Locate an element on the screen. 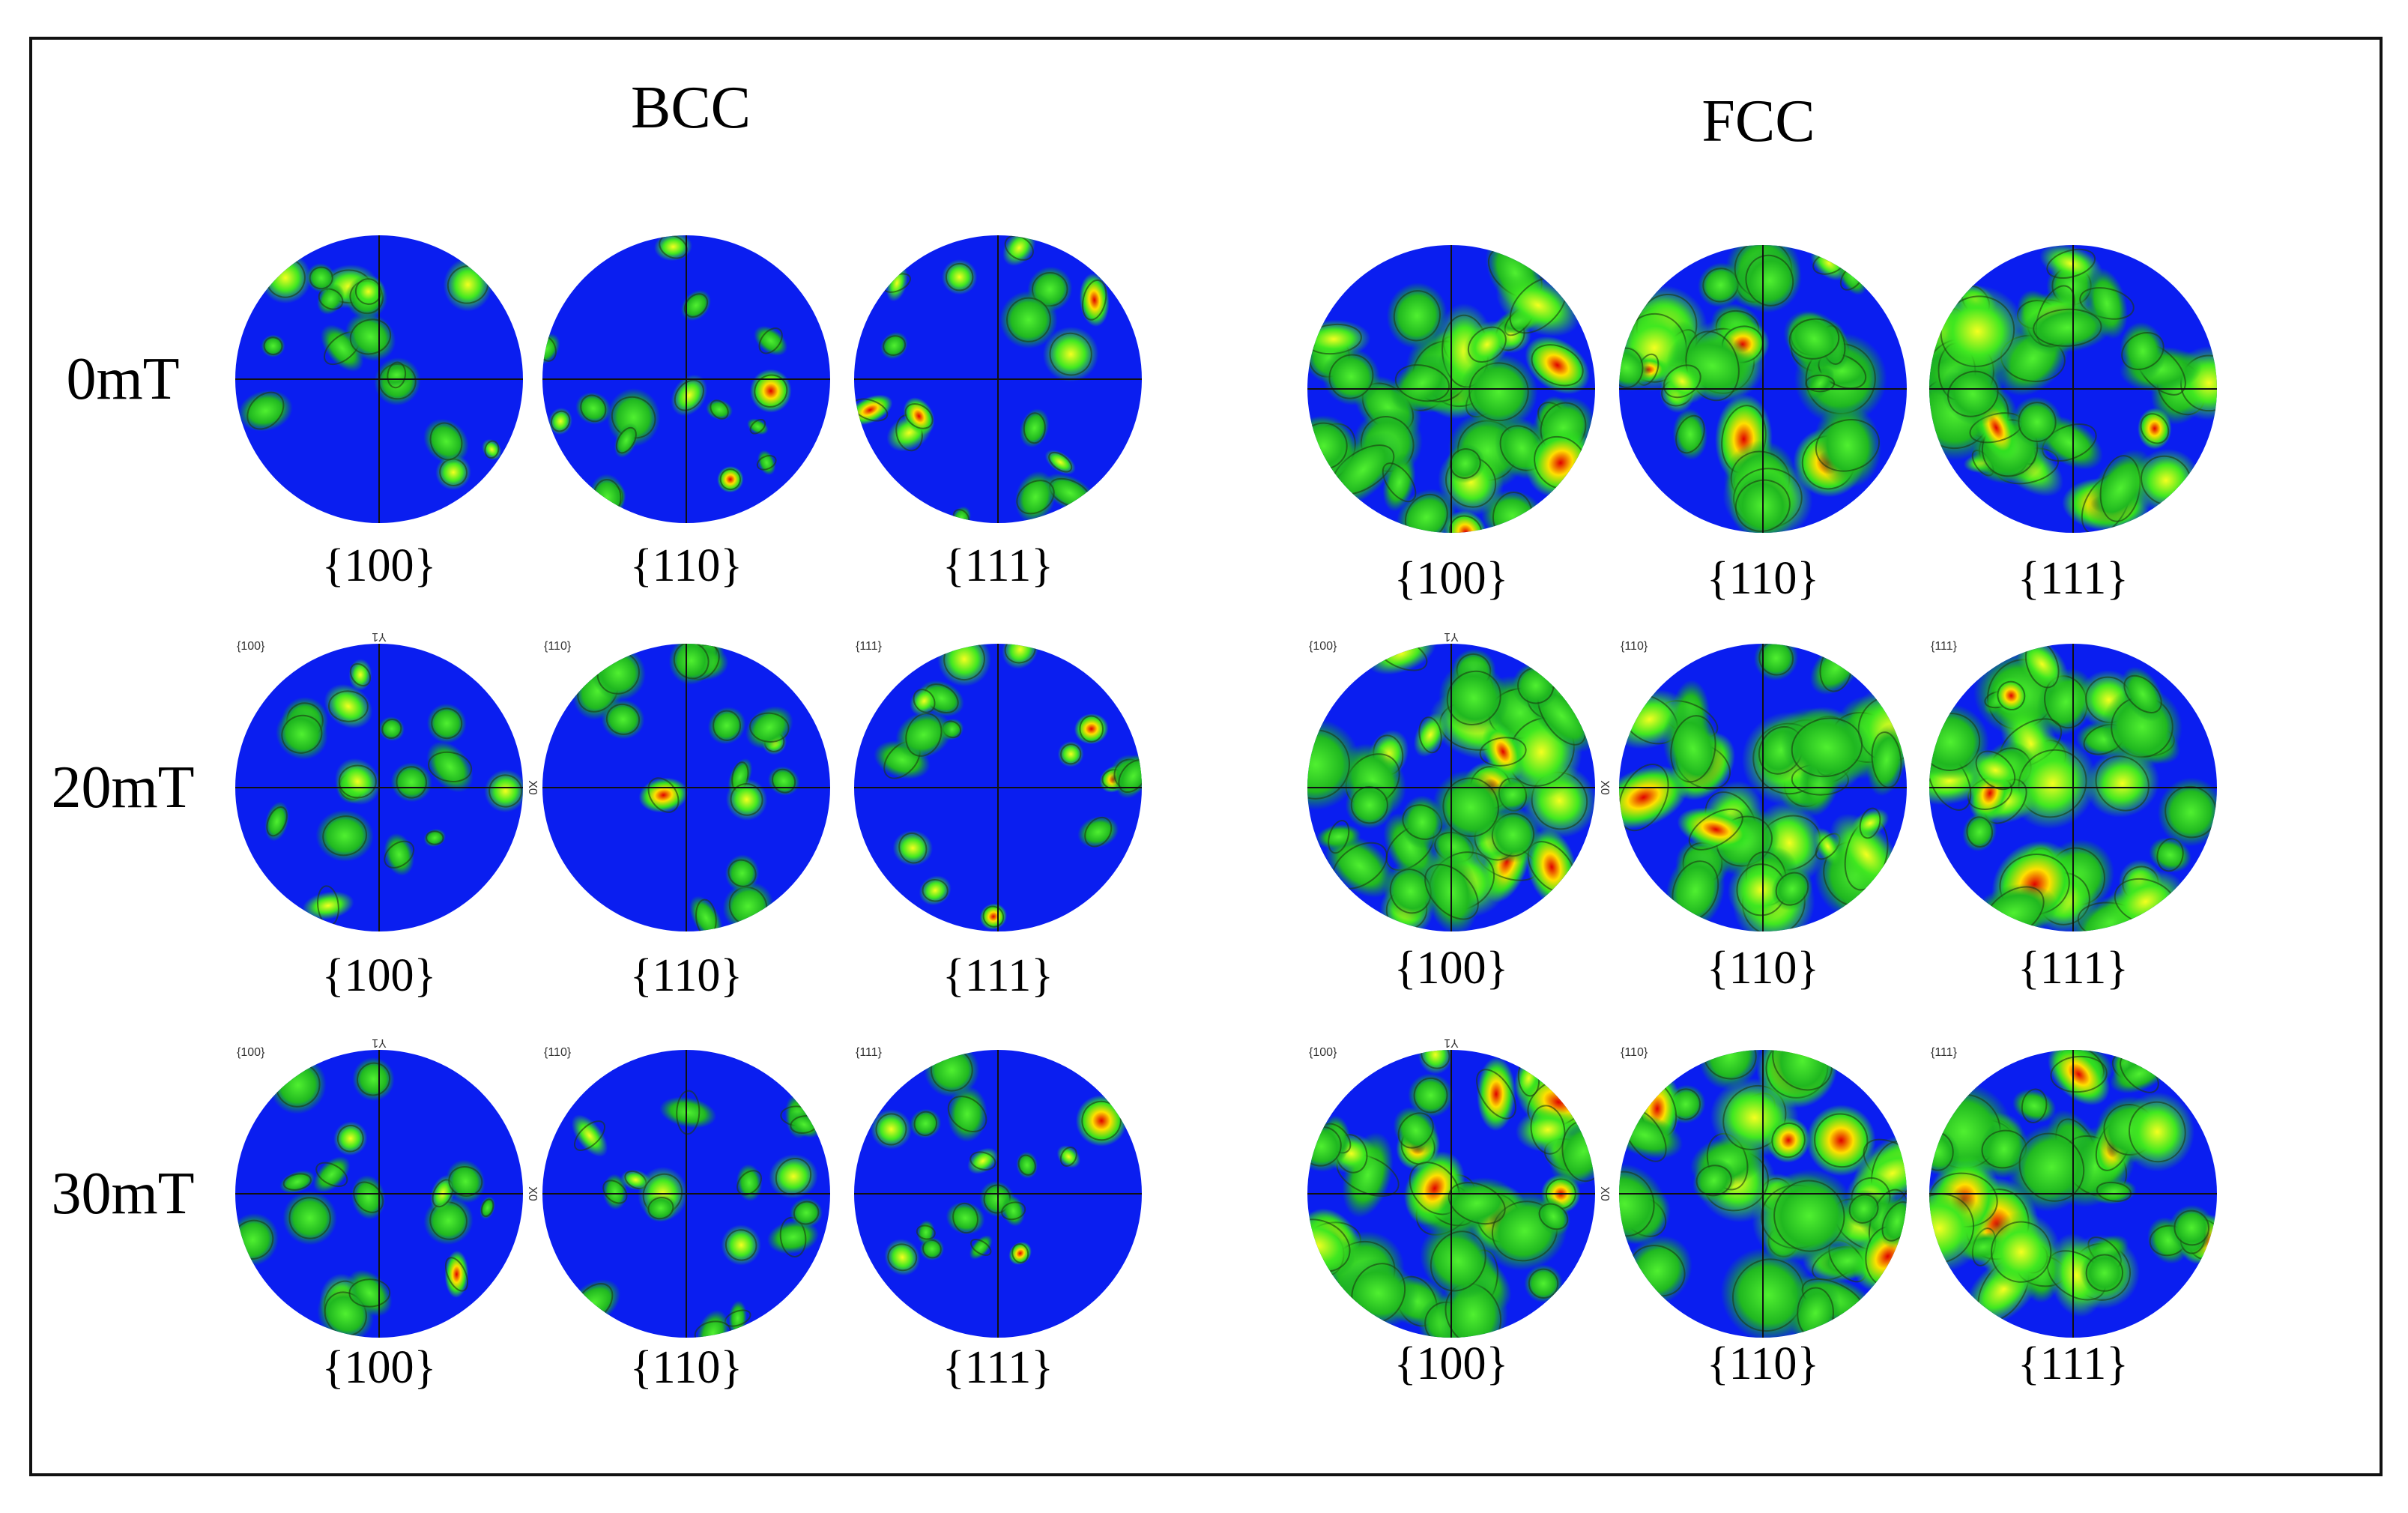 Image resolution: width=2408 pixels, height=1513 pixels. figure-caption: {110} is located at coordinates (1763, 578).